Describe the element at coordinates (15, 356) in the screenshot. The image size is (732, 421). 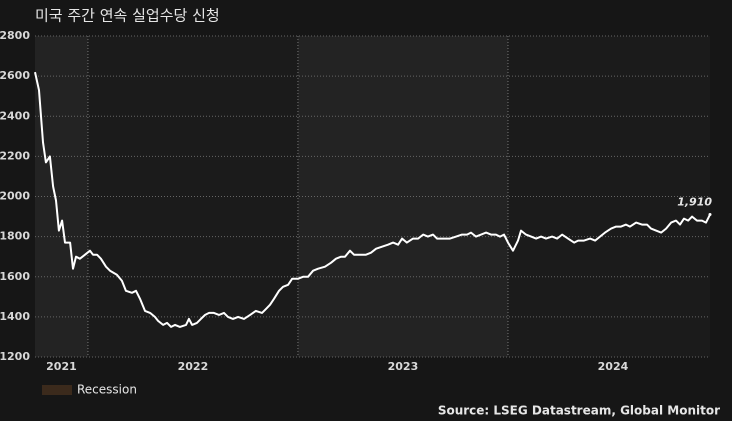
I see `y-tick-label: 1200` at that location.